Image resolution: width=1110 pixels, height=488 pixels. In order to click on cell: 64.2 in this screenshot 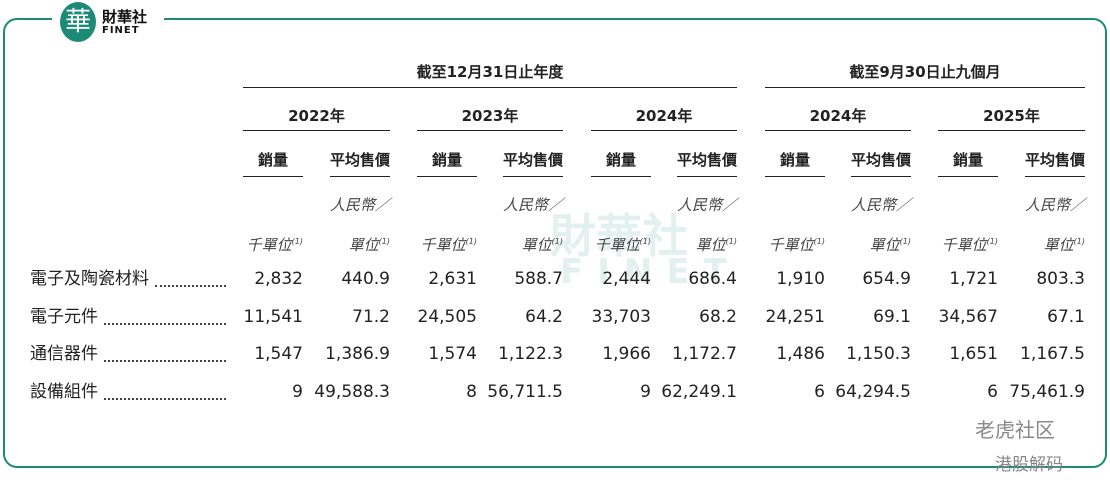, I will do `click(544, 317)`.